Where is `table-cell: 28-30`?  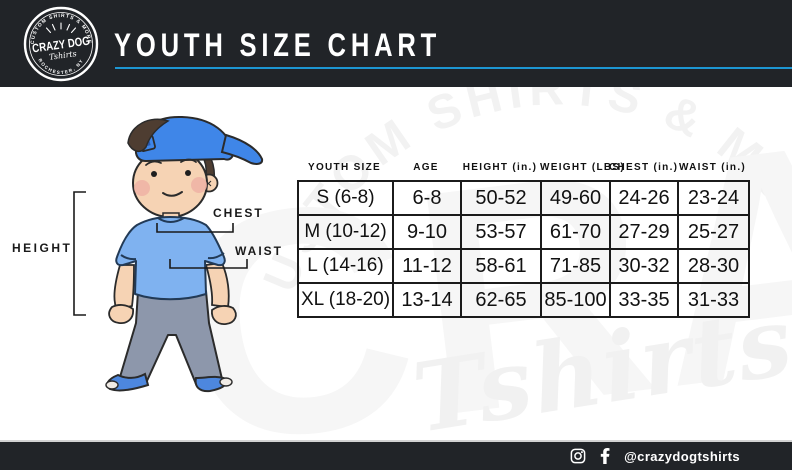 table-cell: 28-30 is located at coordinates (714, 267).